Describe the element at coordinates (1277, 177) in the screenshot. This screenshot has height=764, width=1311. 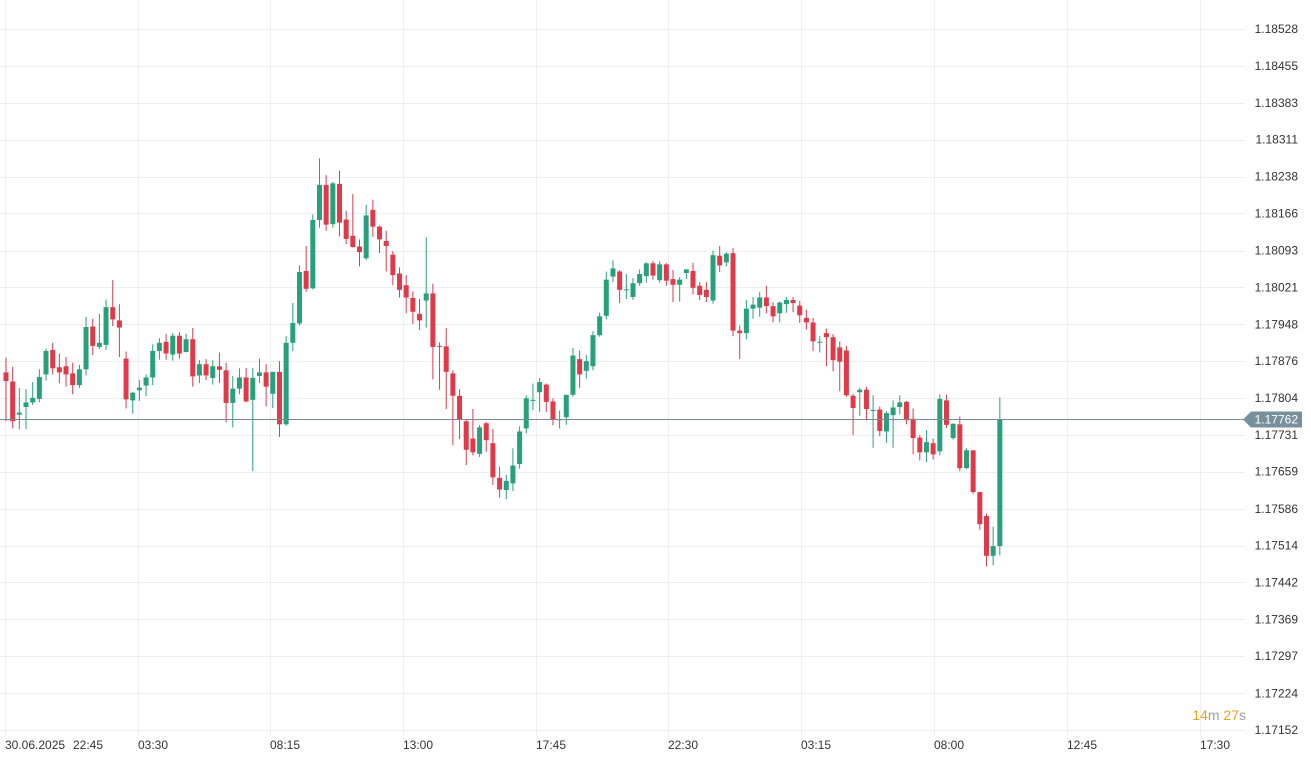
I see `y-tick-label: 1.18238` at that location.